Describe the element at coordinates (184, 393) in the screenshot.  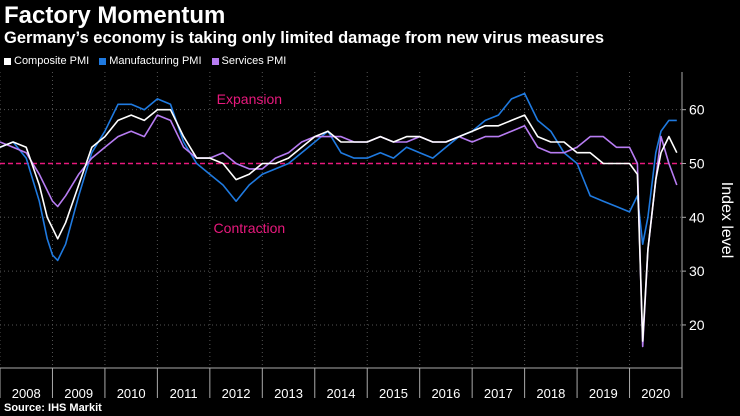
I see `x-tick-label-2011: 2011` at that location.